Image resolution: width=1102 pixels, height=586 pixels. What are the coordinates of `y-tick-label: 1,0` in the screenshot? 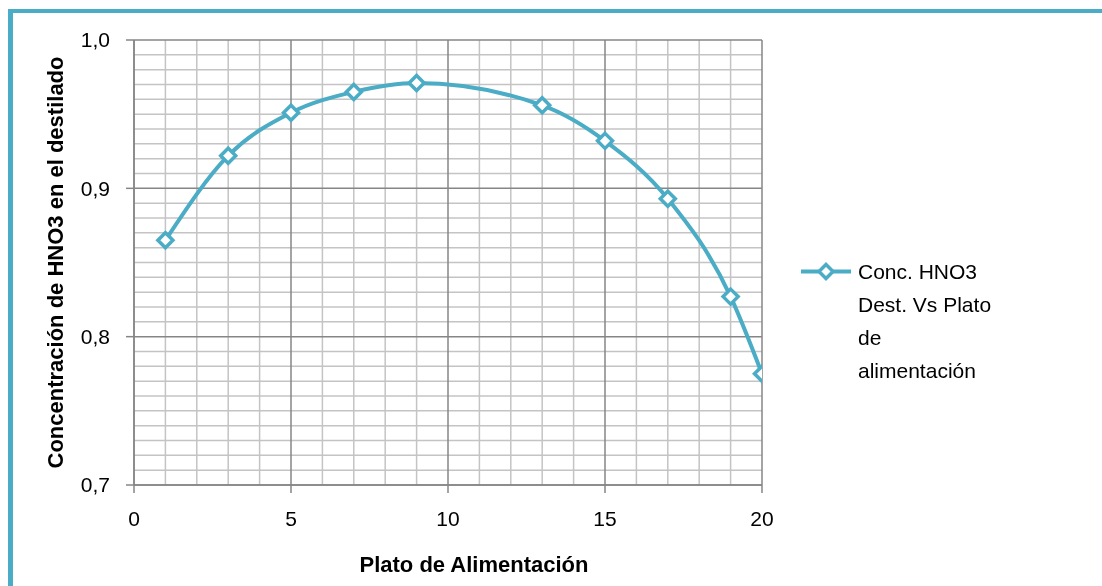 It's located at (95, 40).